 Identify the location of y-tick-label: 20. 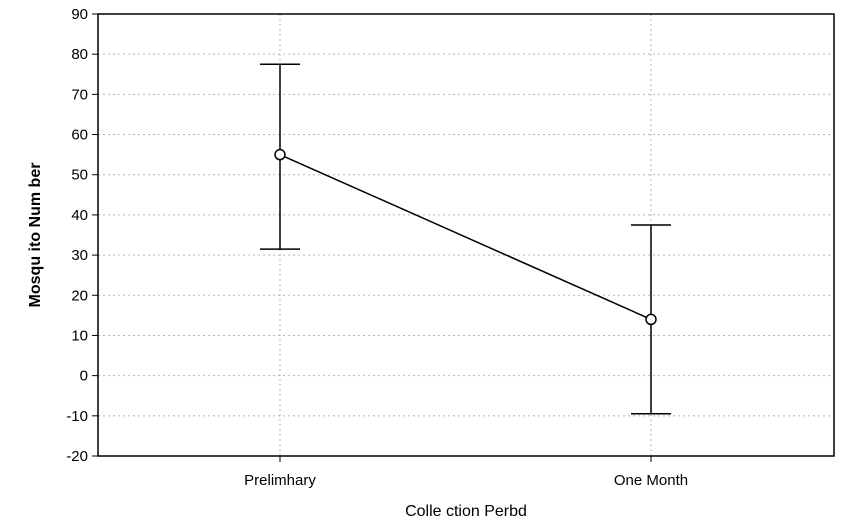
(79, 295).